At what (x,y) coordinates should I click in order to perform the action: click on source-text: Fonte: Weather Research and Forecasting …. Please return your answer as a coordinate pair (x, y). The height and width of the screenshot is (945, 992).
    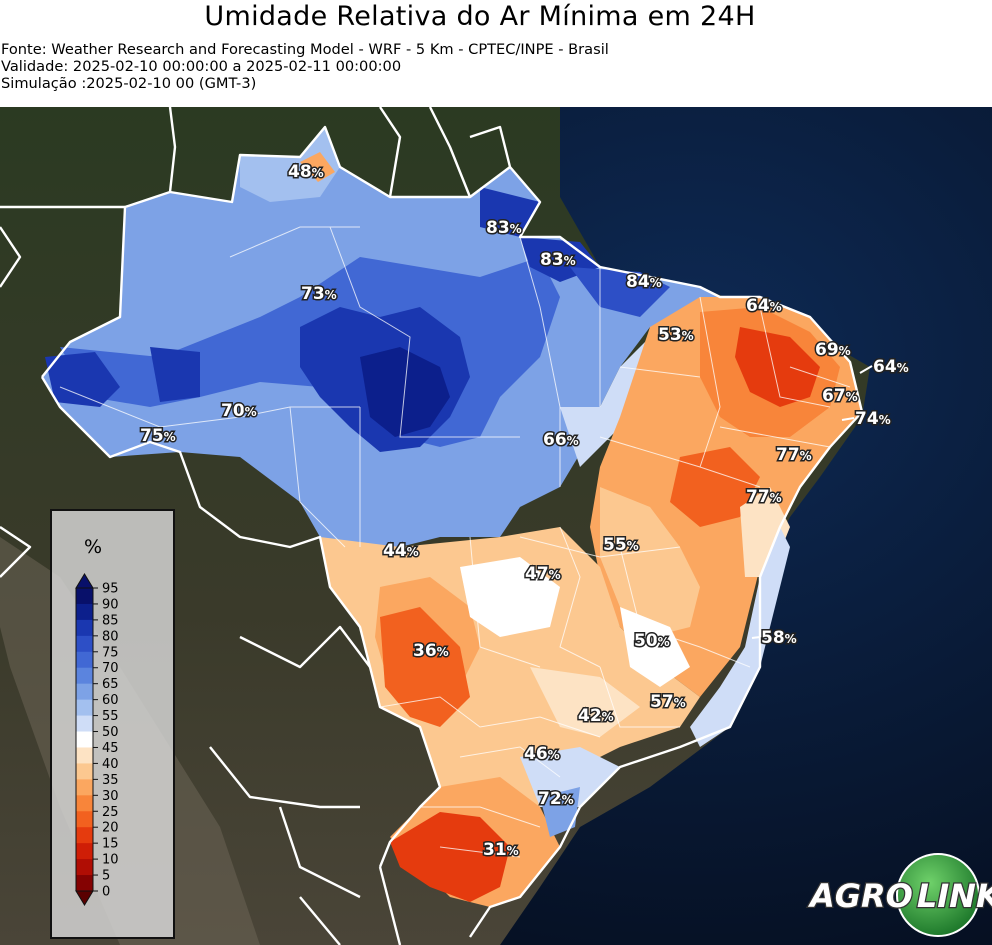
    Looking at the image, I should click on (305, 49).